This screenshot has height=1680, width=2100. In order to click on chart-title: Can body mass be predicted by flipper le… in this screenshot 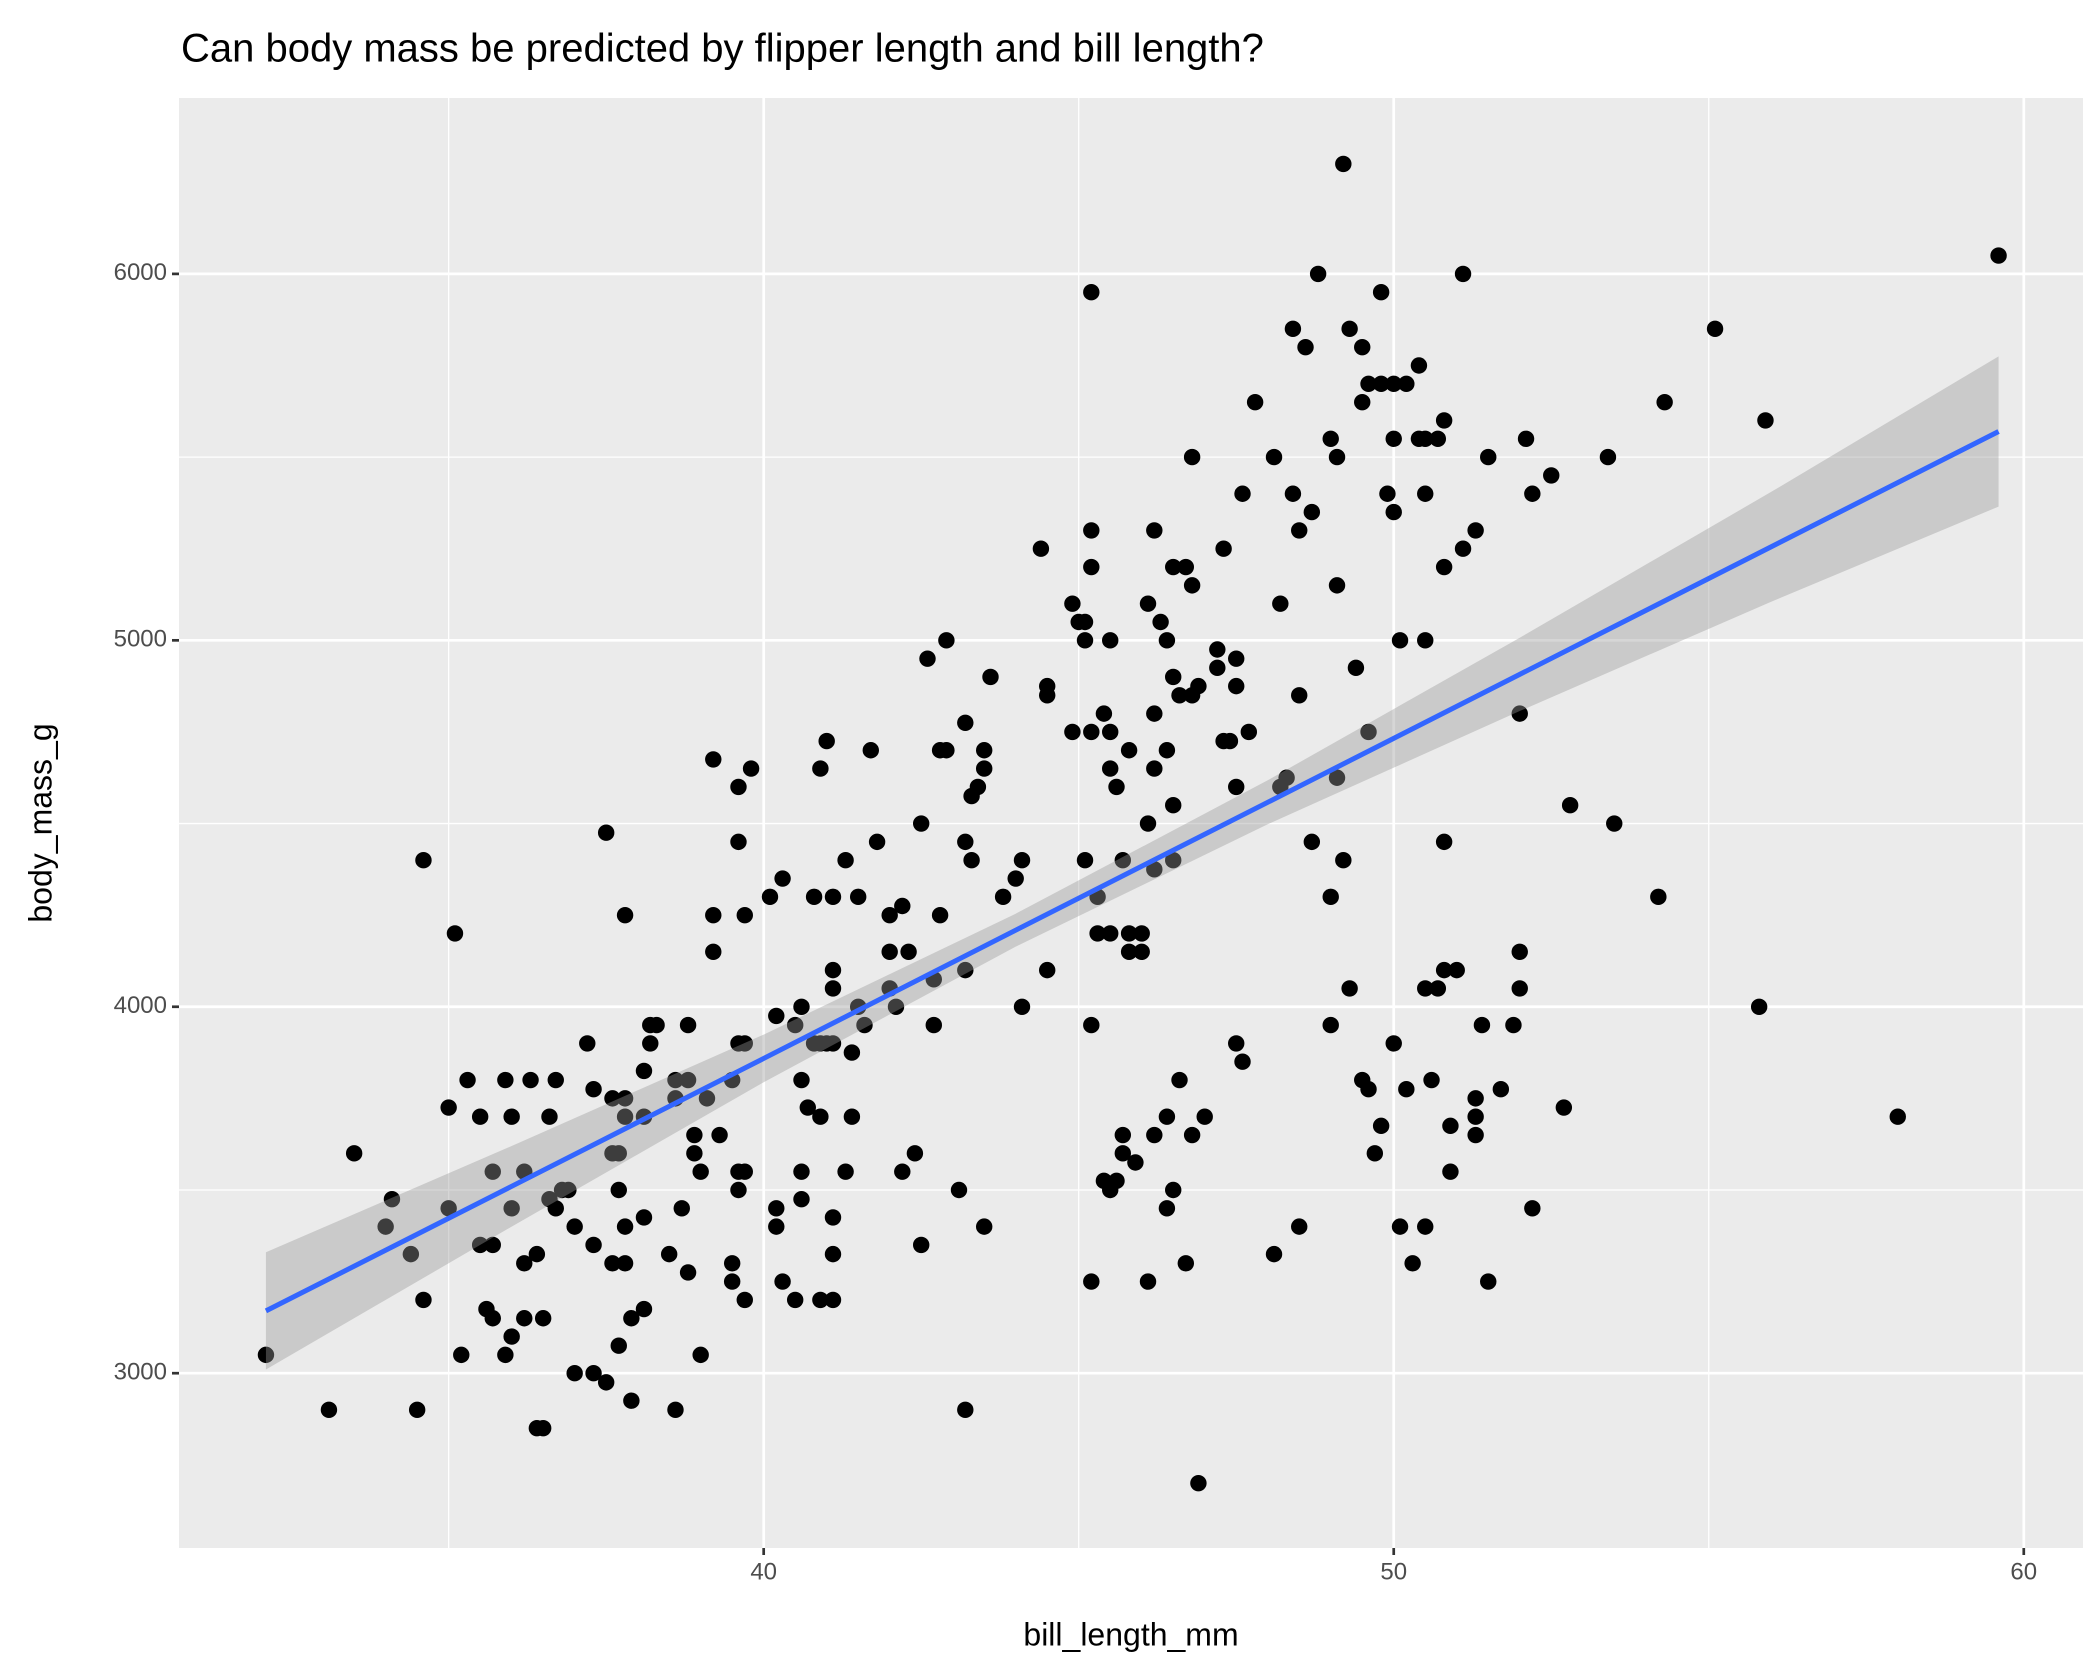, I will do `click(722, 49)`.